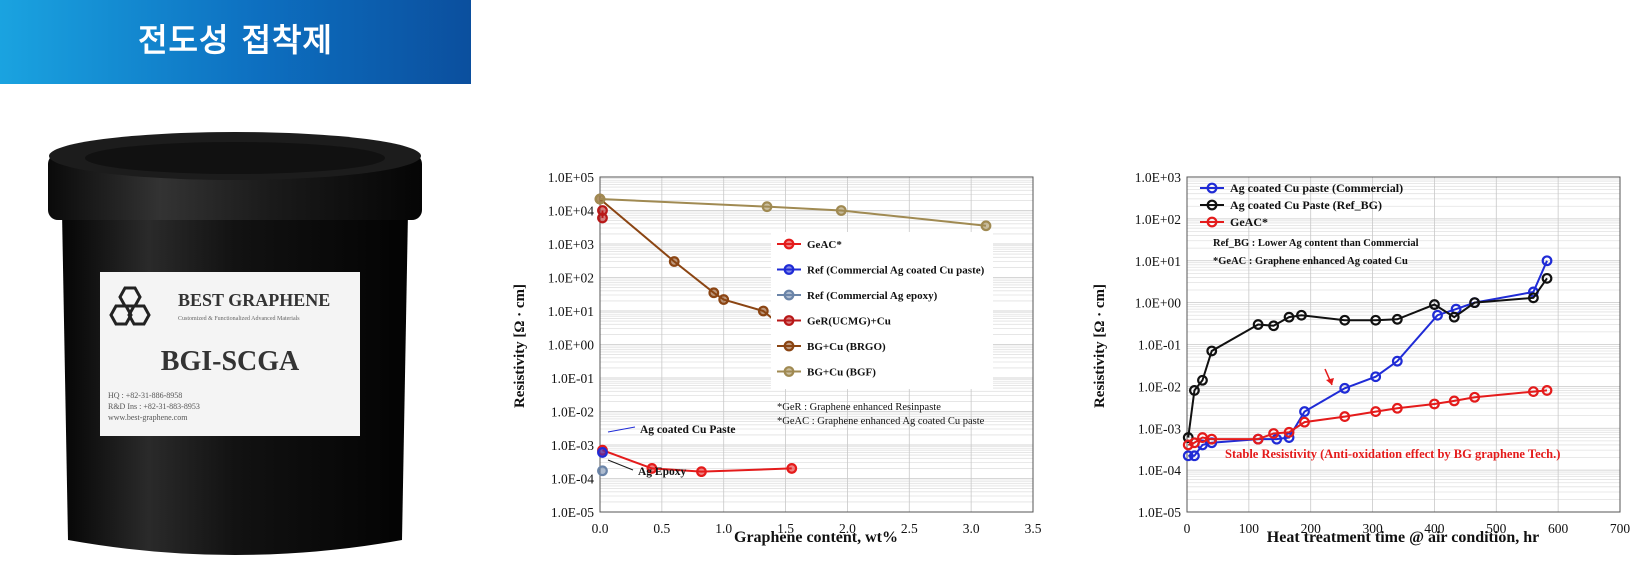  Describe the element at coordinates (1372, 528) in the screenshot. I see `x-tick-label: 300` at that location.